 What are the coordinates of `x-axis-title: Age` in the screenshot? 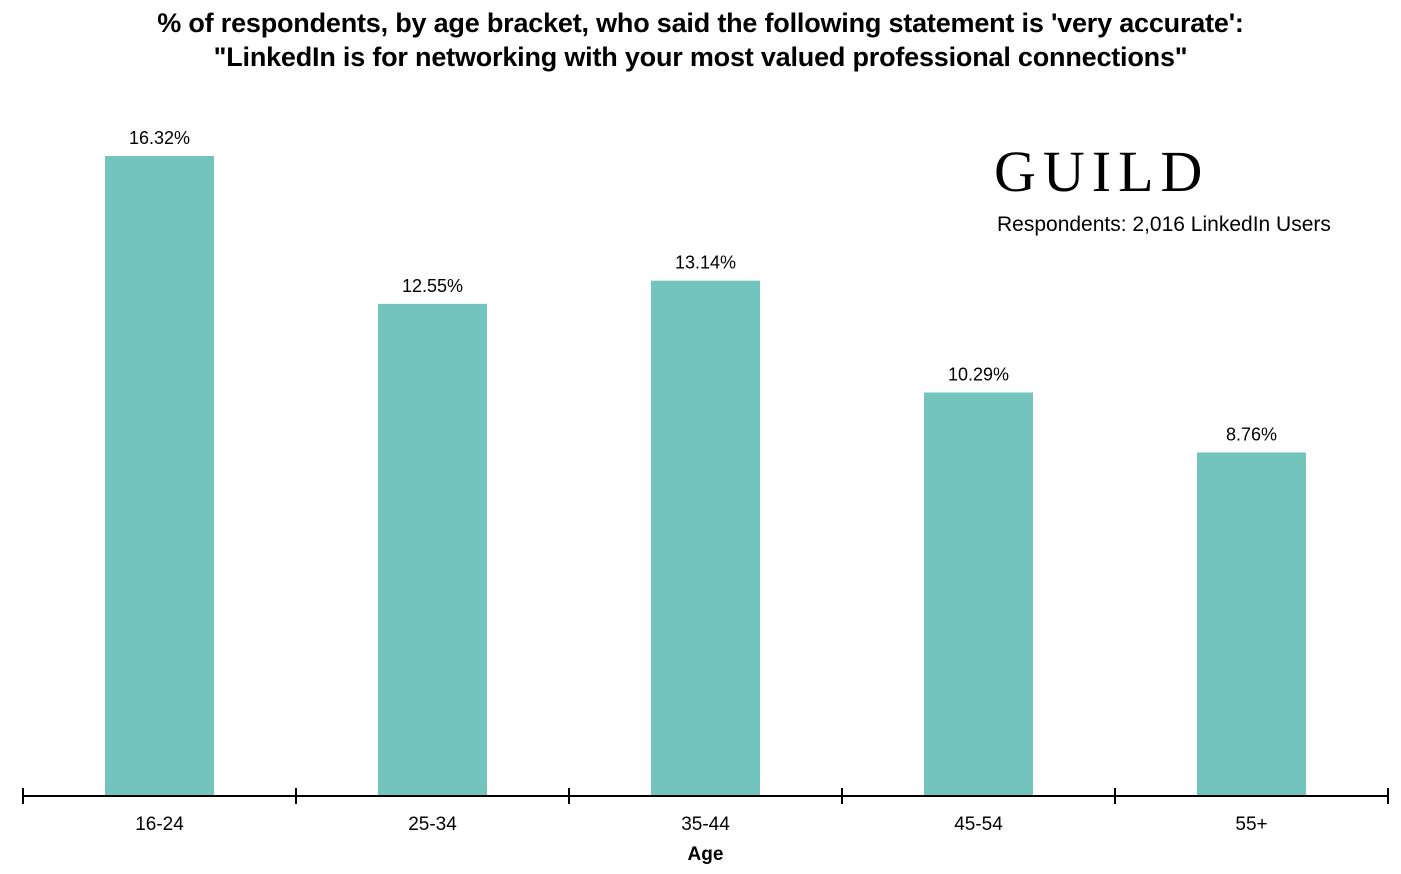 It's located at (706, 854).